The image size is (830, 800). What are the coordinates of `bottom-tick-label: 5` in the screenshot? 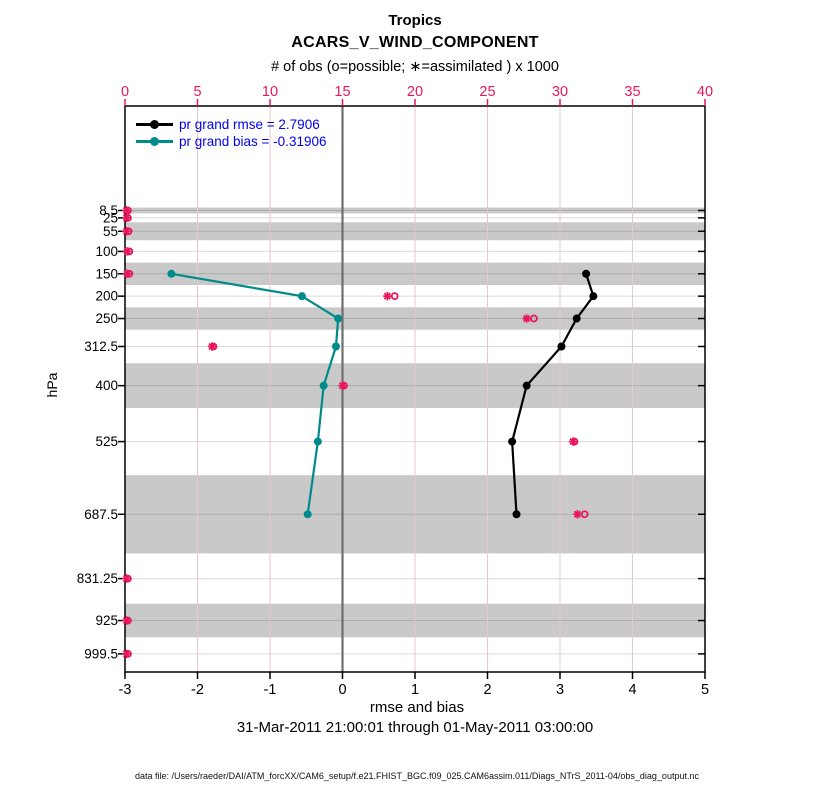 It's located at (705, 690).